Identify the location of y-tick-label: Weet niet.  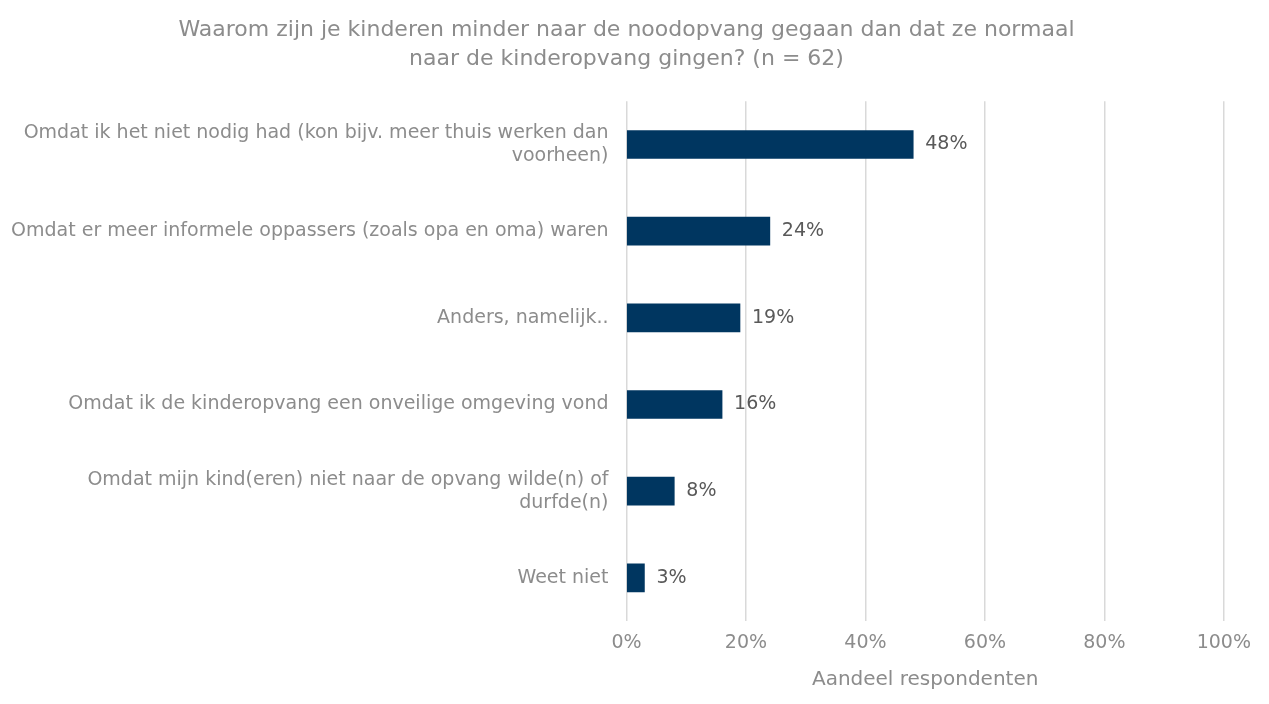
(563, 575).